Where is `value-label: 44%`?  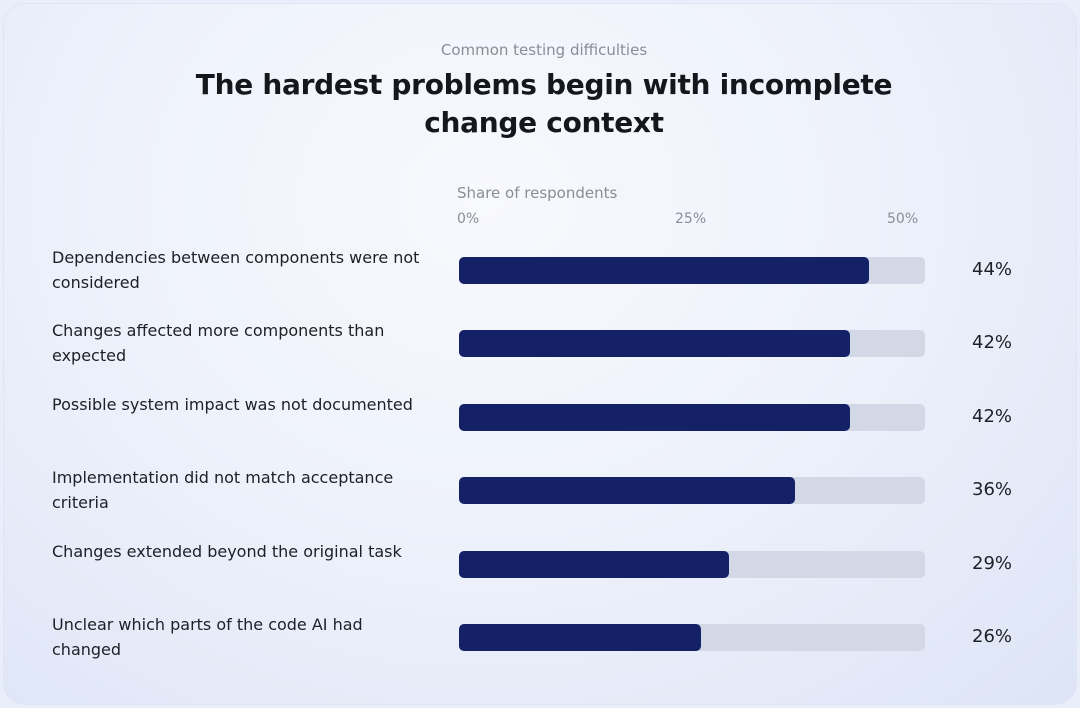
value-label: 44% is located at coordinates (992, 269).